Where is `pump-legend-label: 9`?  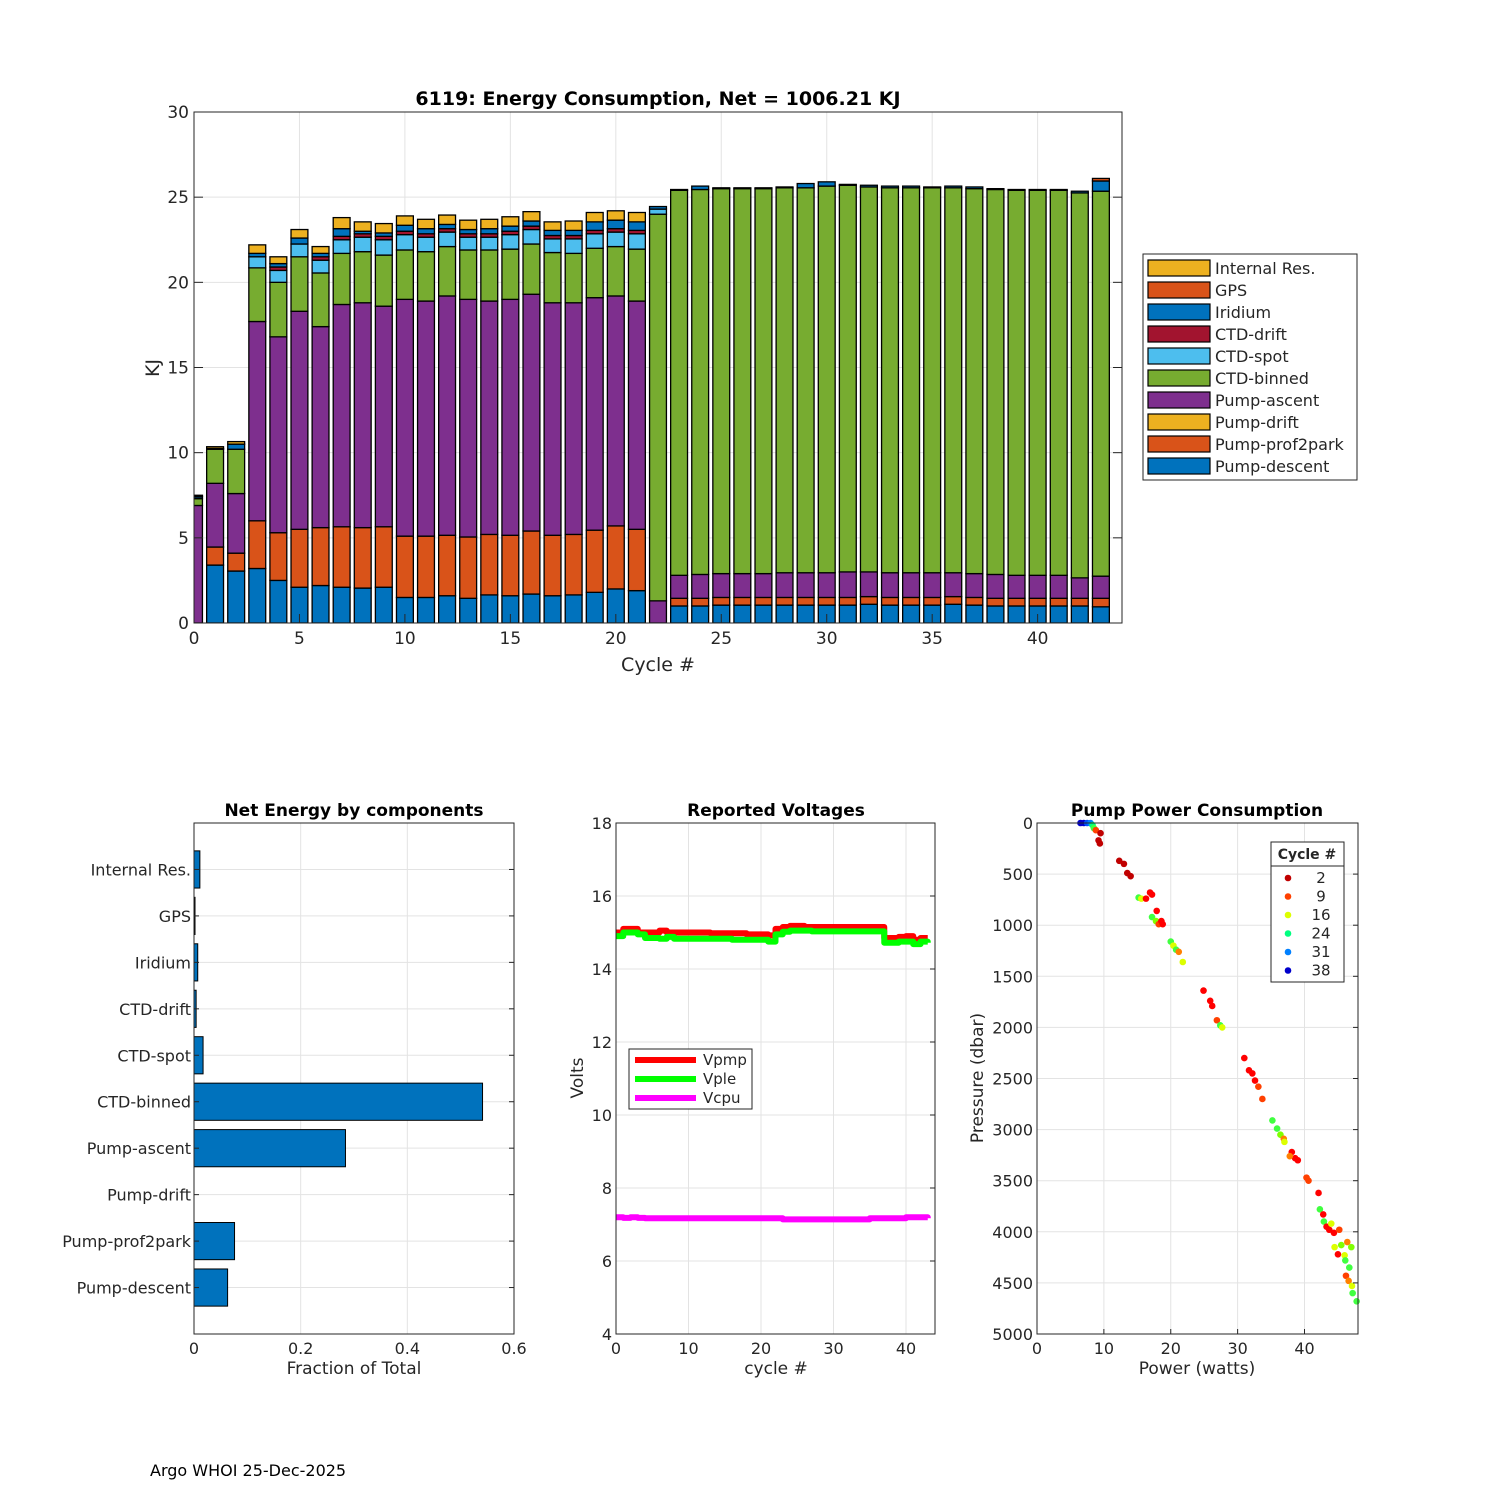 pump-legend-label: 9 is located at coordinates (1321, 897).